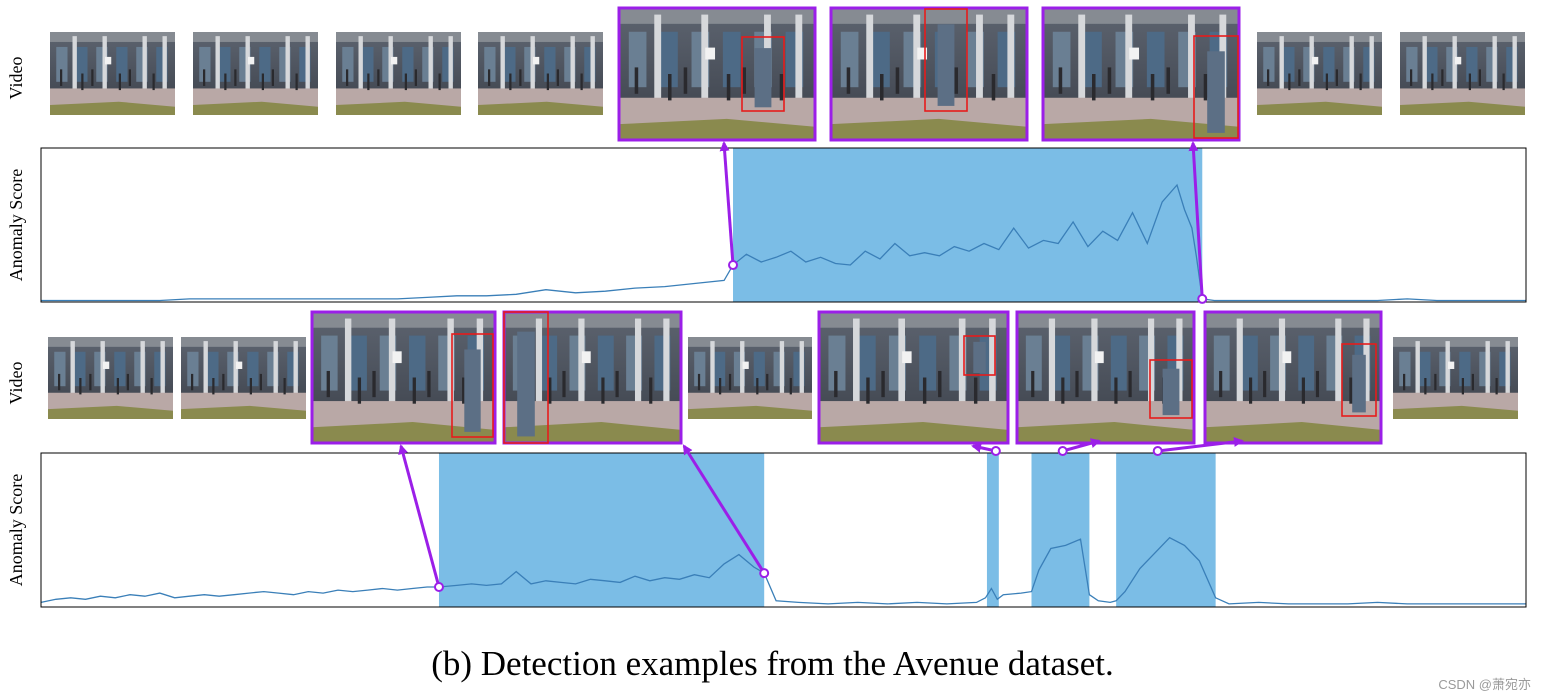 This screenshot has width=1545, height=699. I want to click on watermark: CSDN @萧宛亦, so click(1484, 684).